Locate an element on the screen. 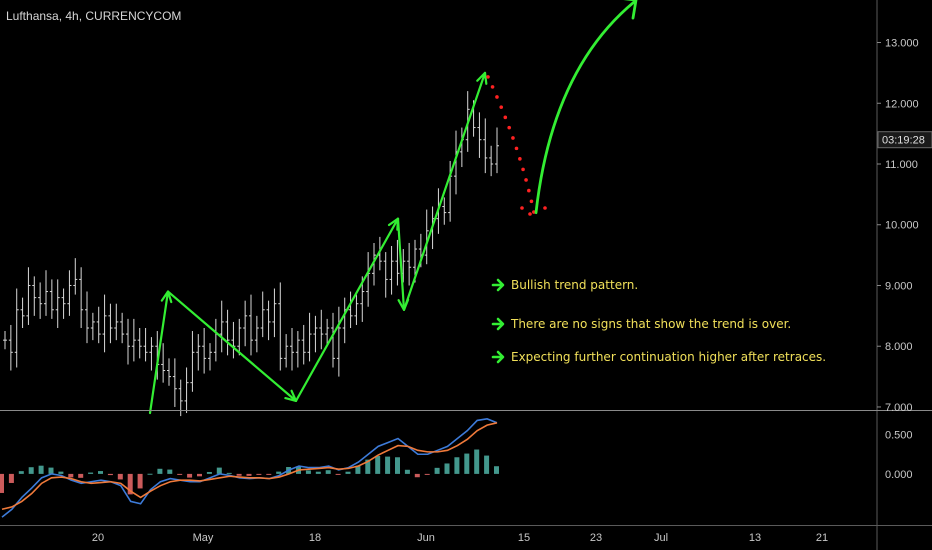  retrace-guide is located at coordinates (512, 150).